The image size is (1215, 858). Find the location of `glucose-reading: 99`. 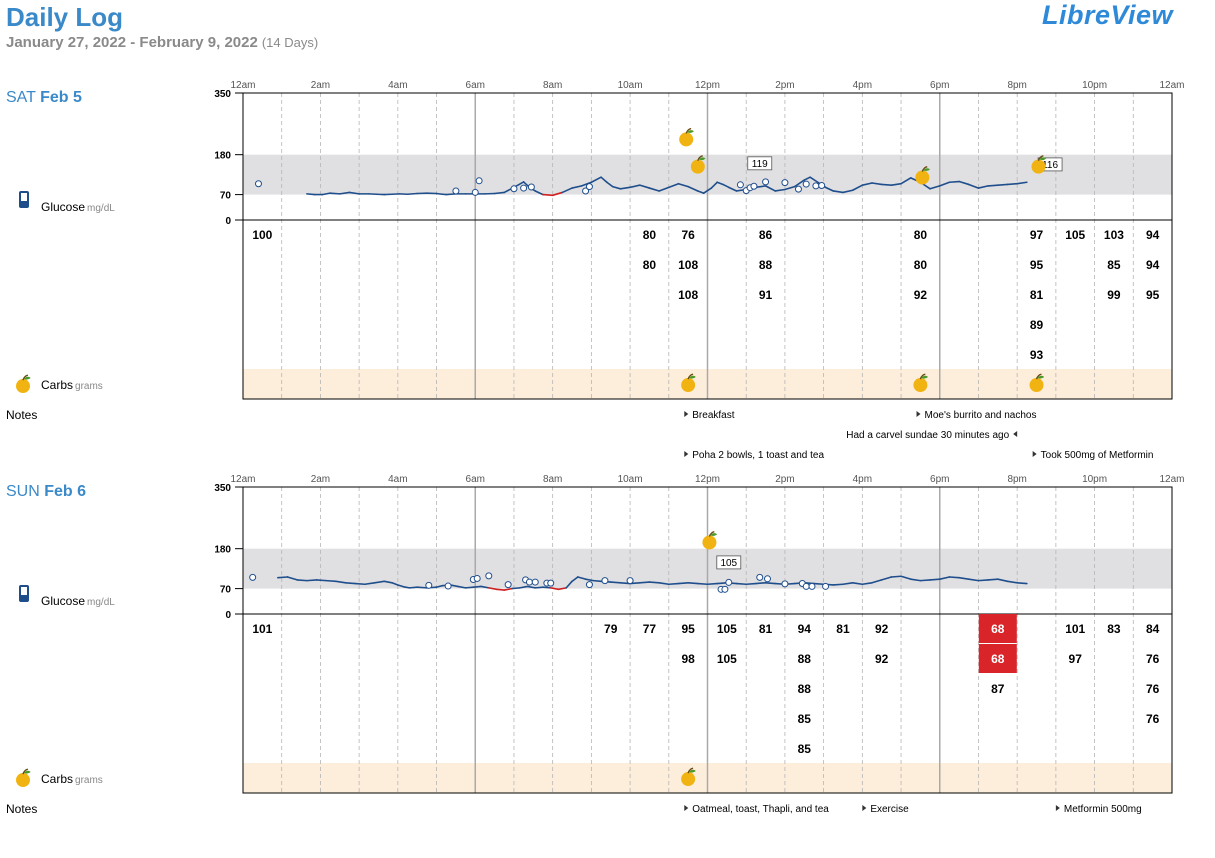

glucose-reading: 99 is located at coordinates (1114, 295).